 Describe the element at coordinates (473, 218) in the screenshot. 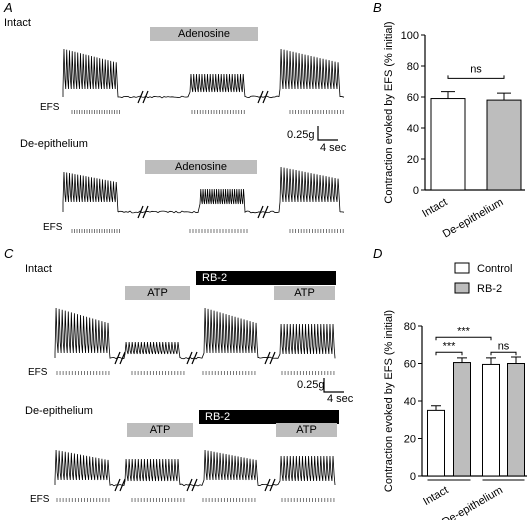

I see `x-tick-label-b: De-epithelium` at that location.